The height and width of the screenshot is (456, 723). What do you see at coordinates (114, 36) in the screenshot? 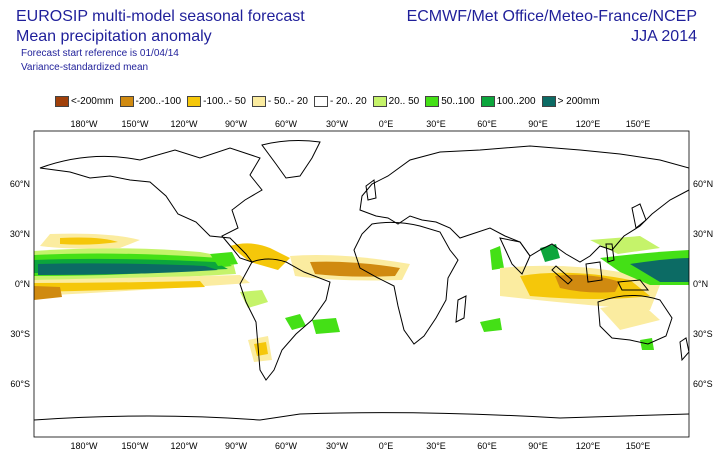
I see `map-title-line-2: Mean precipitation anomaly` at bounding box center [114, 36].